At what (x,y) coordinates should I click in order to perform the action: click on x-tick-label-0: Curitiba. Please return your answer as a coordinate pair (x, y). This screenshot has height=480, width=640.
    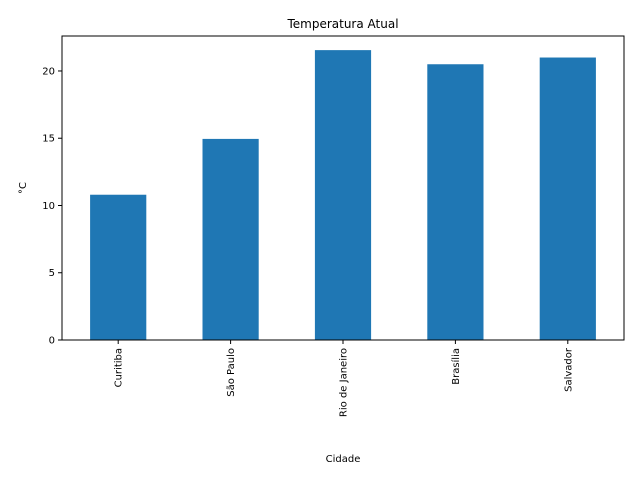
    Looking at the image, I should click on (119, 367).